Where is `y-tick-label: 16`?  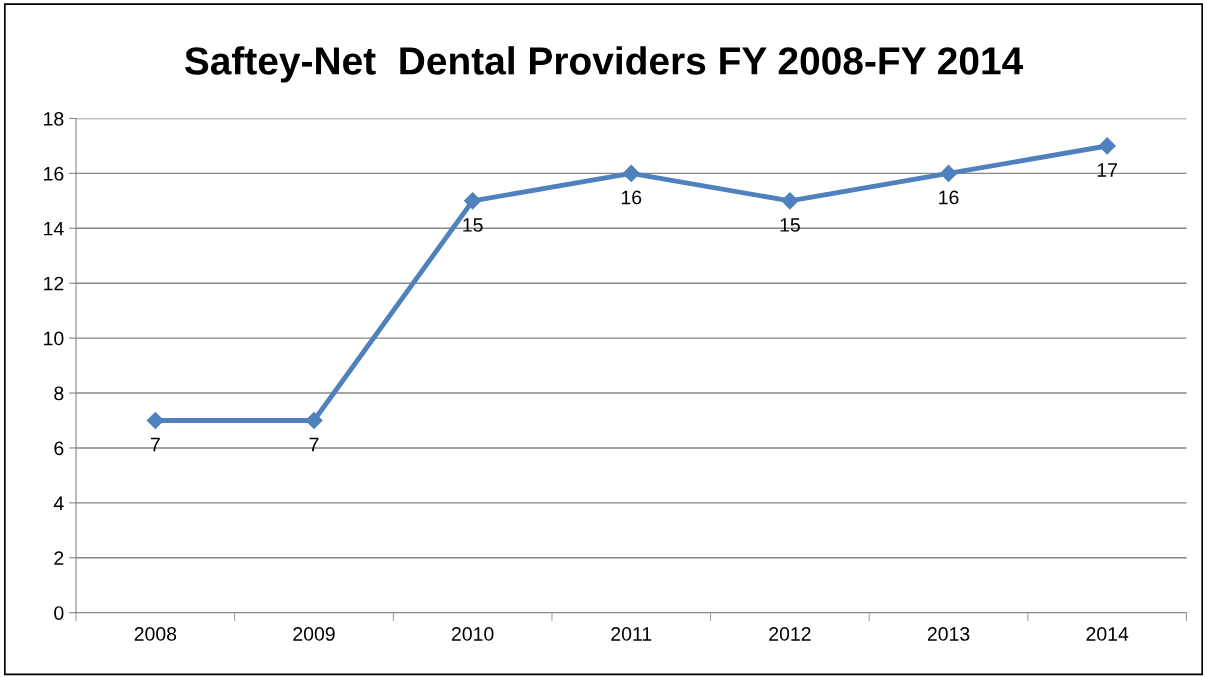
y-tick-label: 16 is located at coordinates (54, 173).